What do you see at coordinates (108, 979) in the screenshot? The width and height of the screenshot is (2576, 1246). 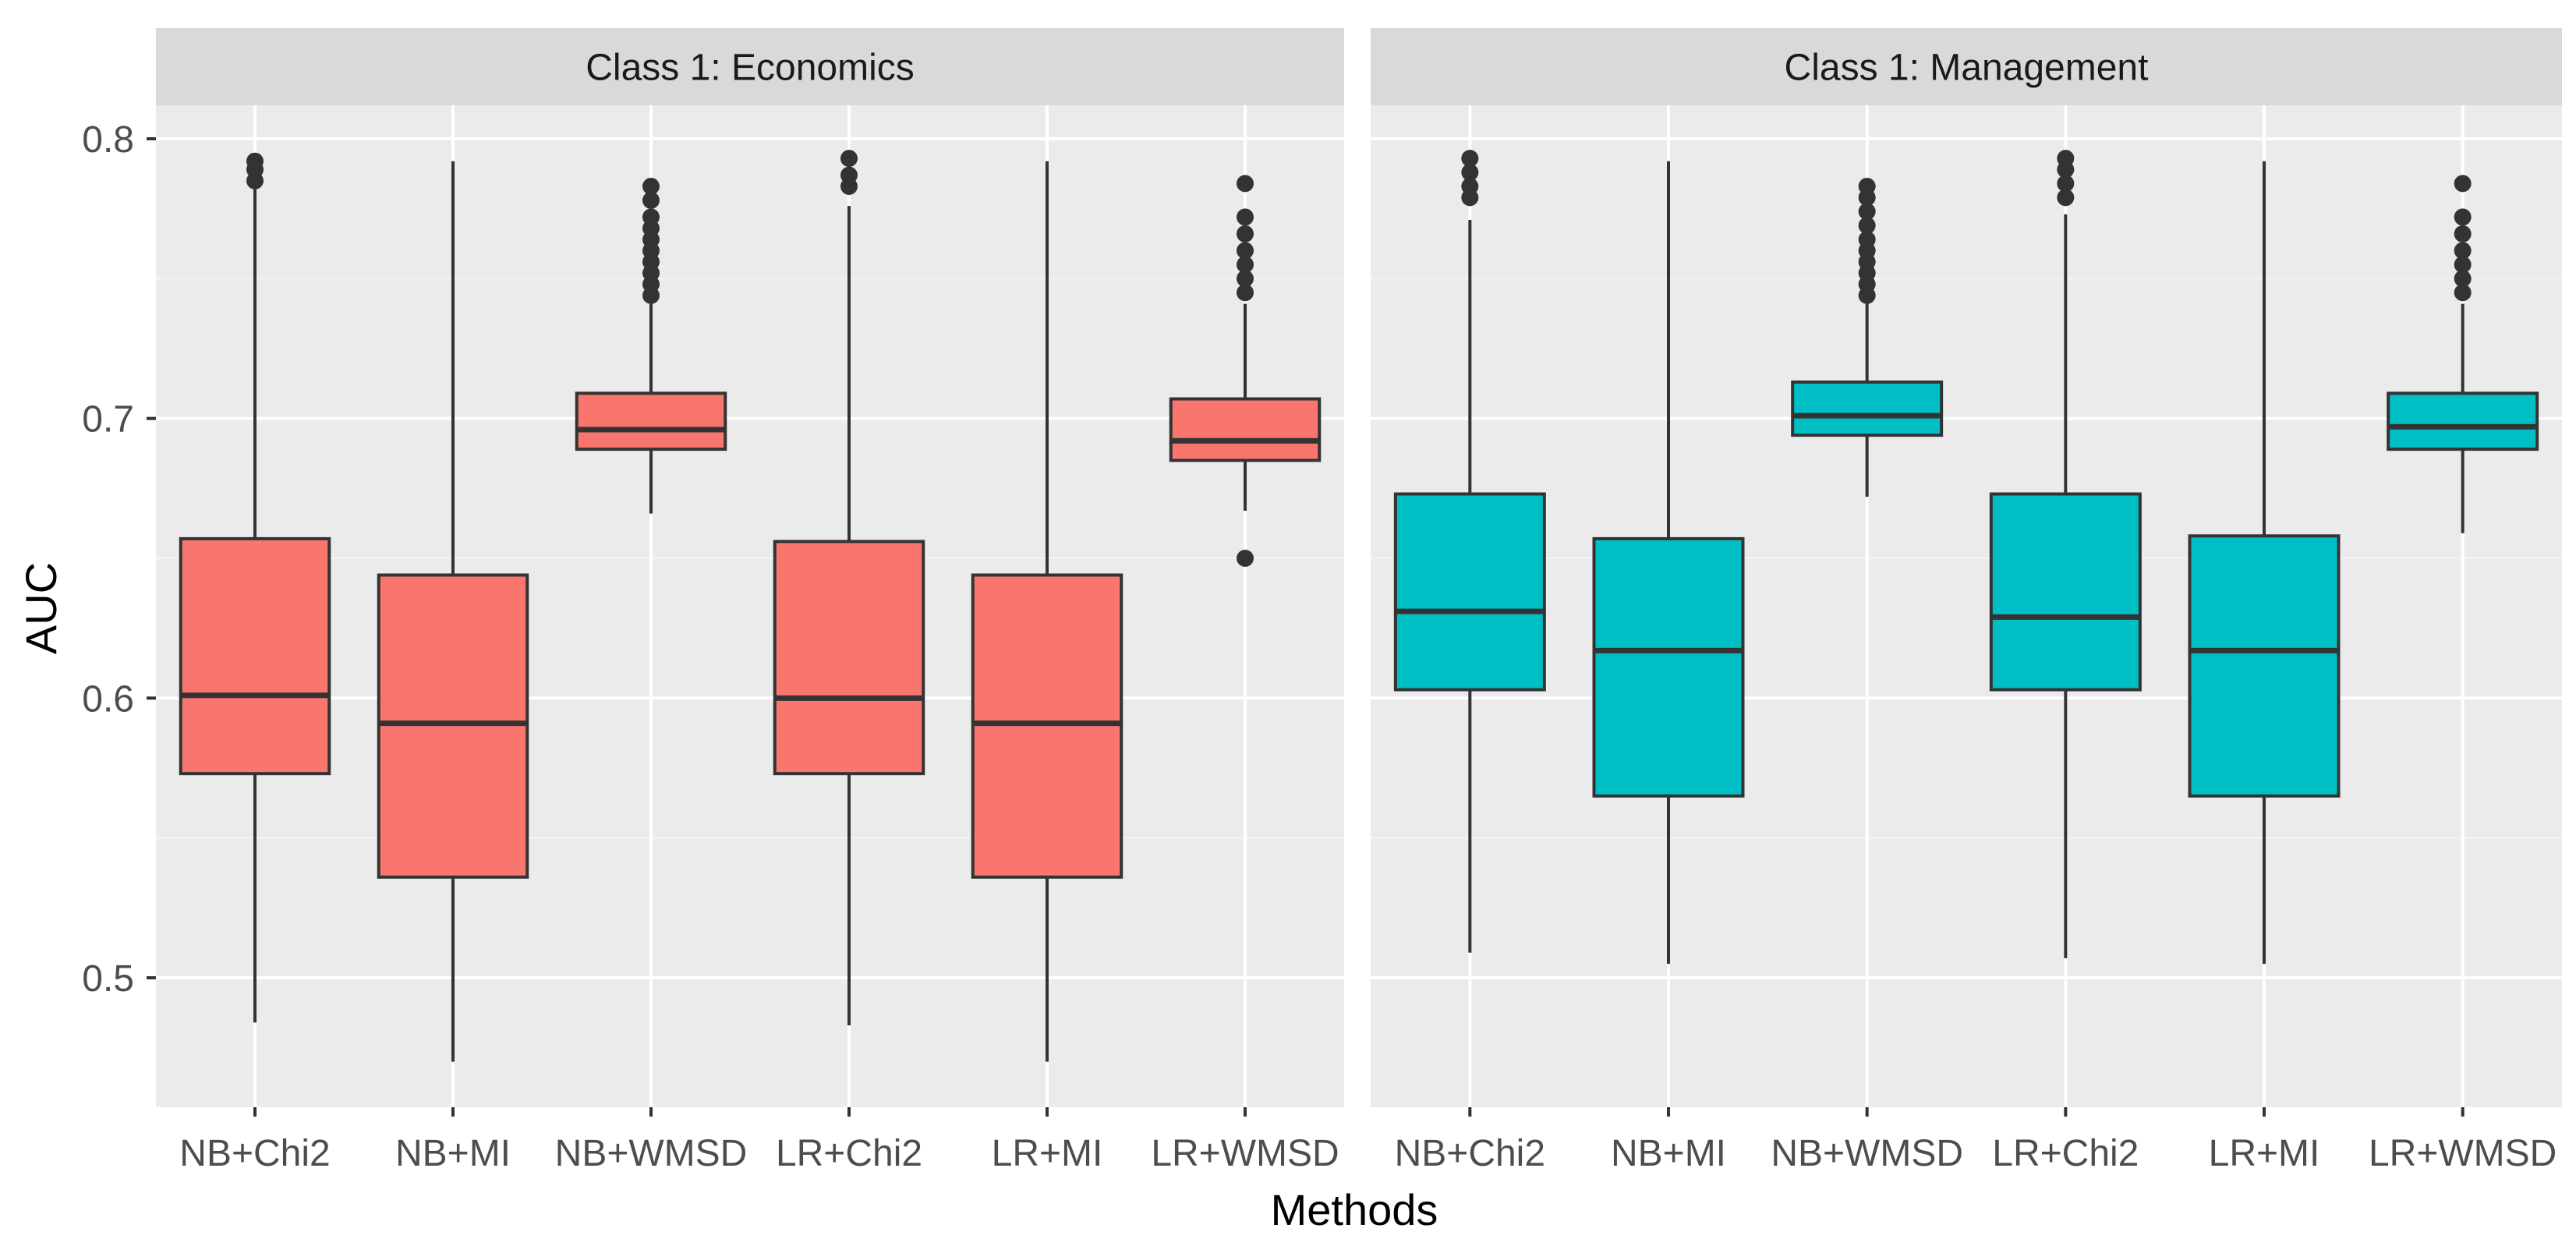 I see `y-tick-label: 0.5` at bounding box center [108, 979].